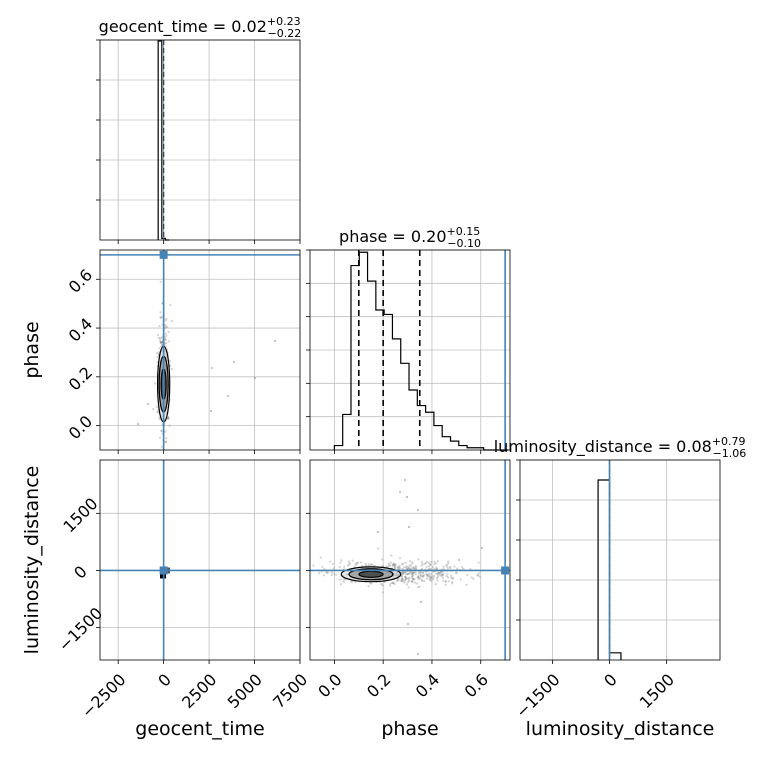 Image resolution: width=760 pixels, height=760 pixels. What do you see at coordinates (32, 349) in the screenshot?
I see `y-axis-label-phase: phase` at bounding box center [32, 349].